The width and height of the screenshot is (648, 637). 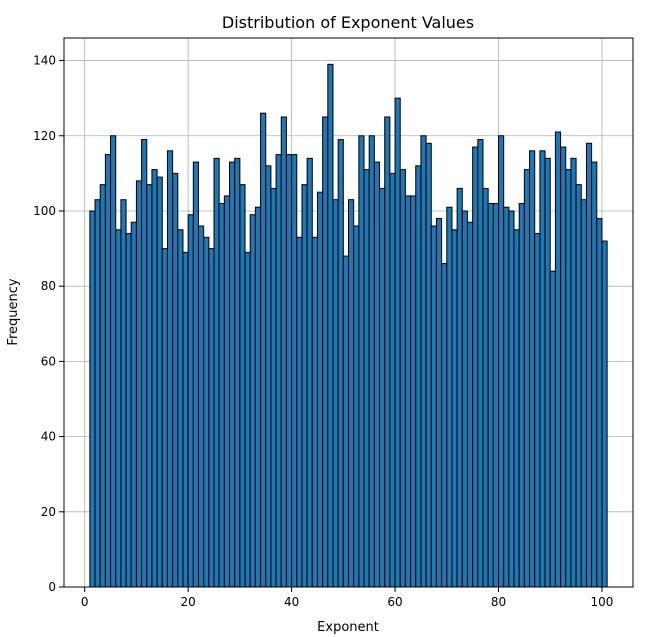 What do you see at coordinates (394, 602) in the screenshot?
I see `x-tick-label: 60` at bounding box center [394, 602].